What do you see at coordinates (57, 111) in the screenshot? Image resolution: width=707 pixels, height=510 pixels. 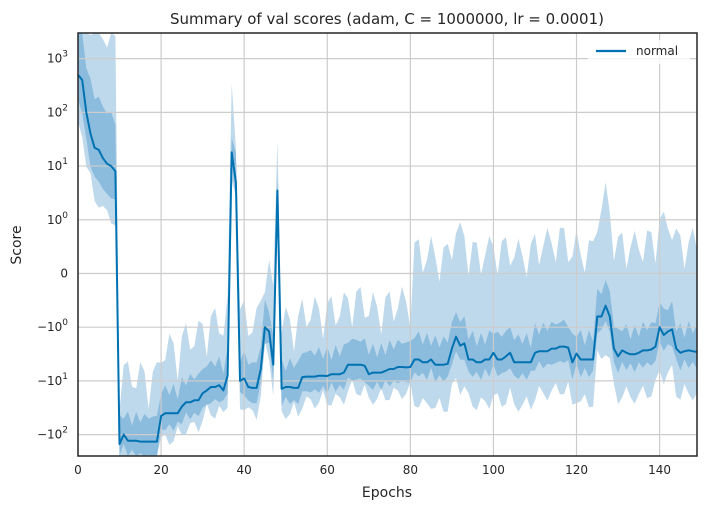 I see `y-tick-label: 10²` at bounding box center [57, 111].